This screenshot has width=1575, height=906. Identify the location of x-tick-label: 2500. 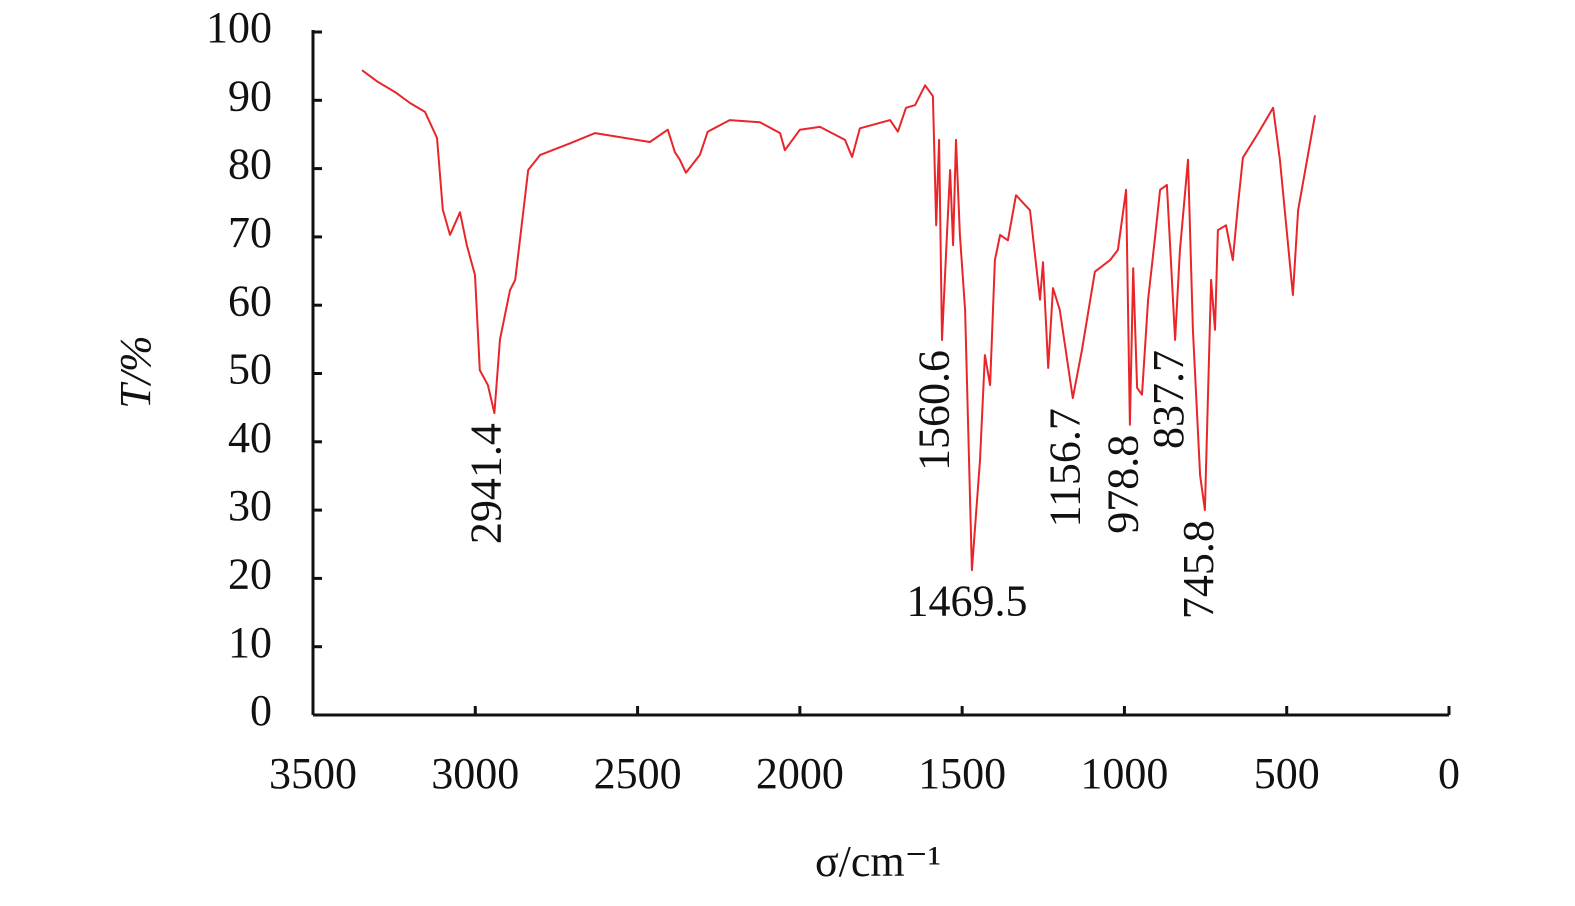
(638, 773).